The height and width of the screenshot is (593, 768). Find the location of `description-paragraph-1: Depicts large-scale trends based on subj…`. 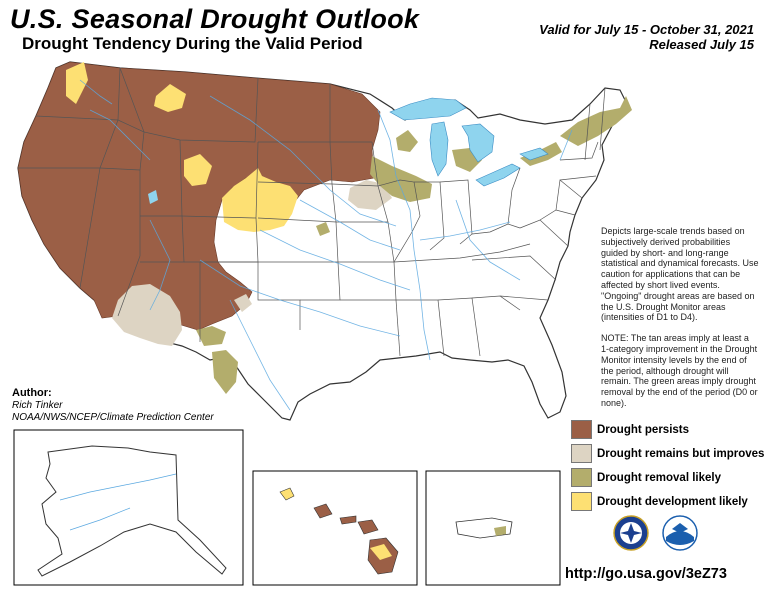

description-paragraph-1: Depicts large-scale trends based on subj… is located at coordinates (680, 274).